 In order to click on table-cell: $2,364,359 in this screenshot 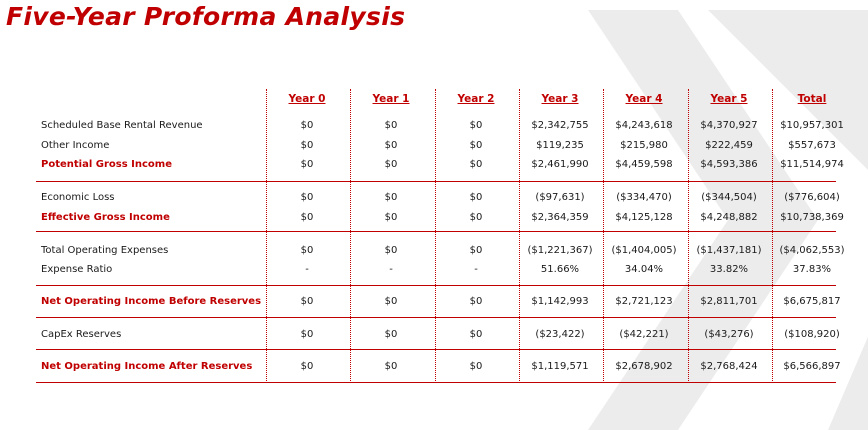, I will do `click(560, 217)`.